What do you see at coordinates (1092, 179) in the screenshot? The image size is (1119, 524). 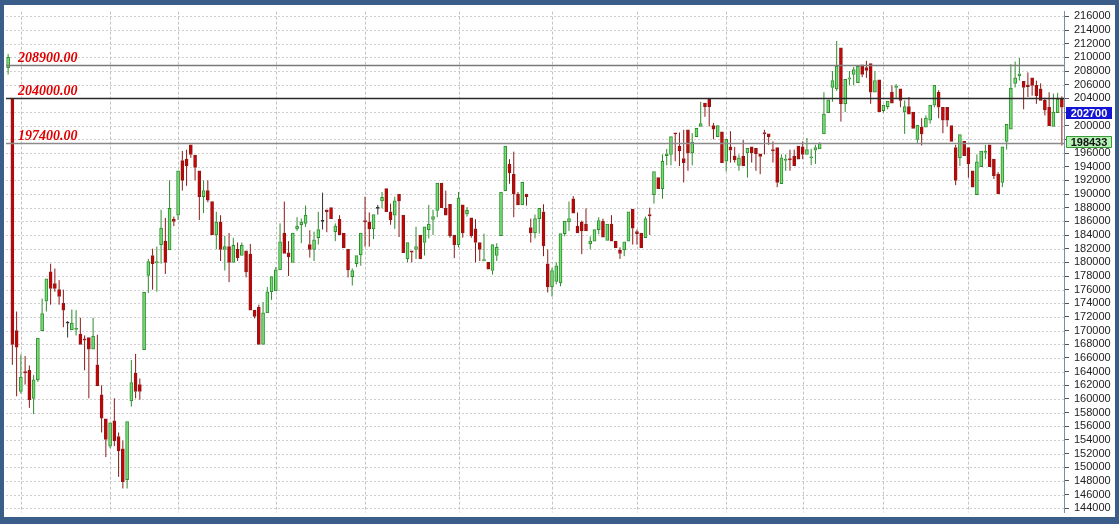 I see `y-tick-label: 192000` at bounding box center [1092, 179].